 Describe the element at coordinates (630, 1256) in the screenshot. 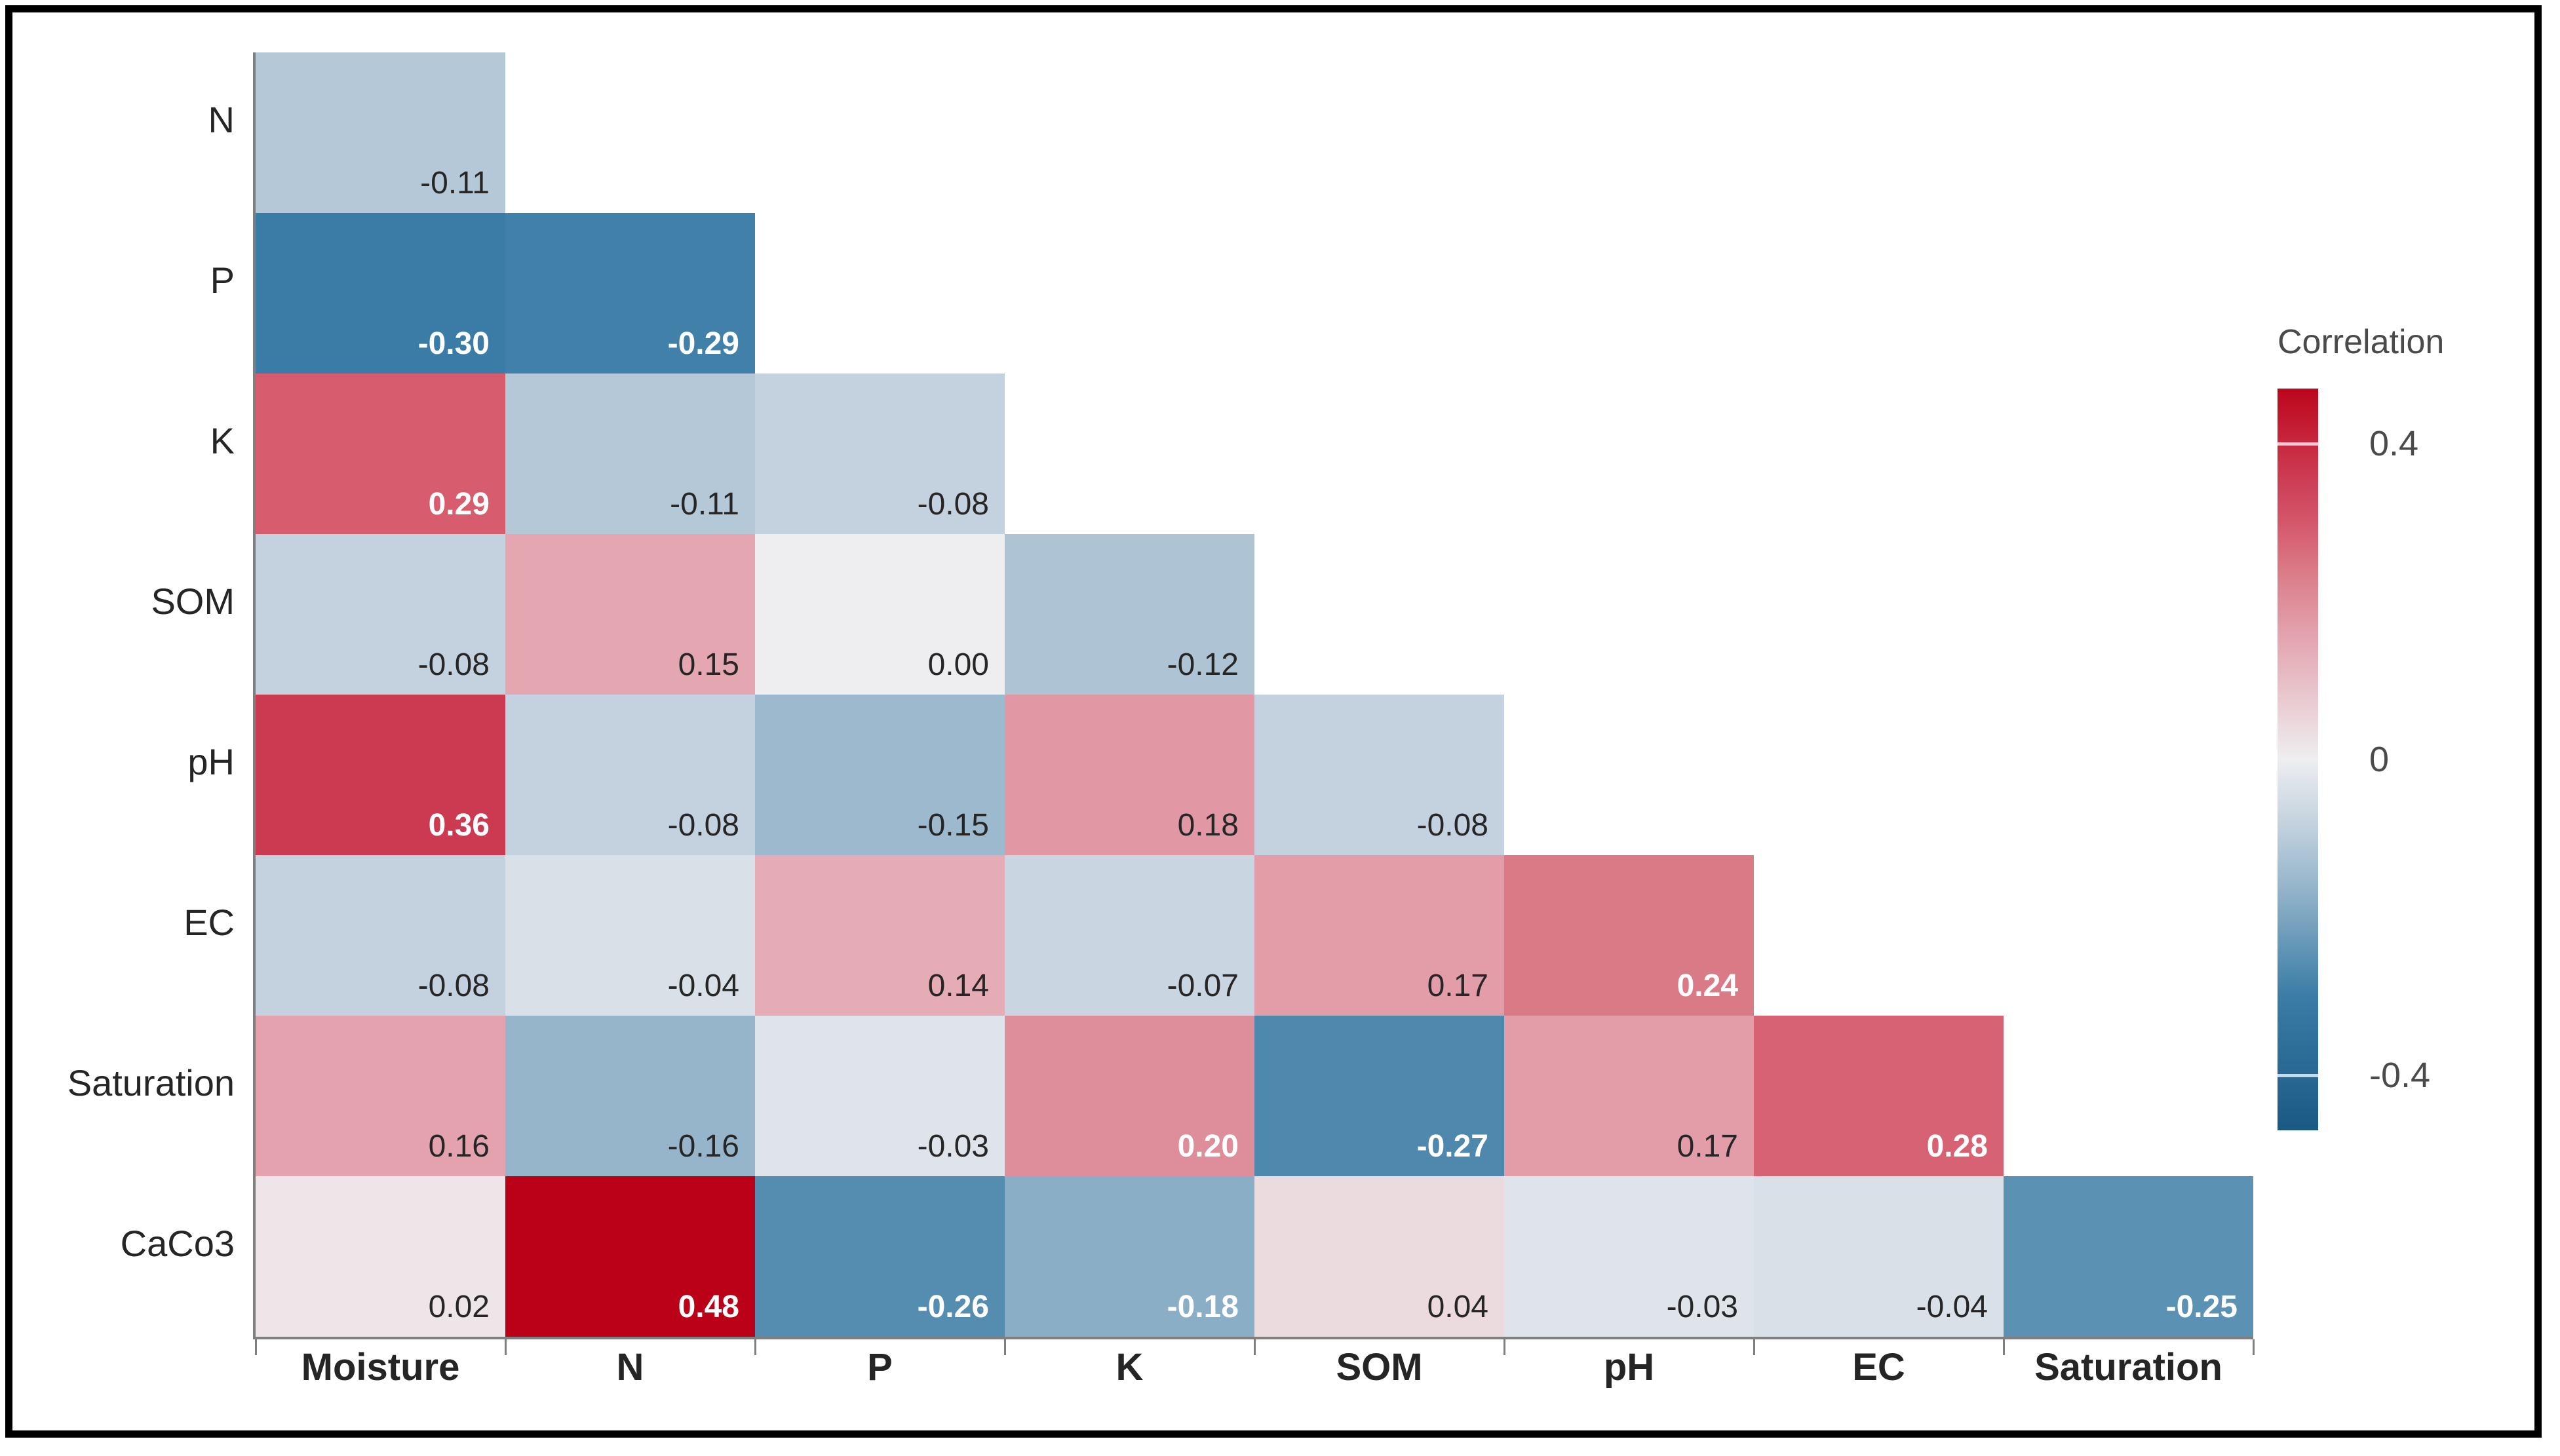

I see `heatmap-cell: 0.48` at that location.